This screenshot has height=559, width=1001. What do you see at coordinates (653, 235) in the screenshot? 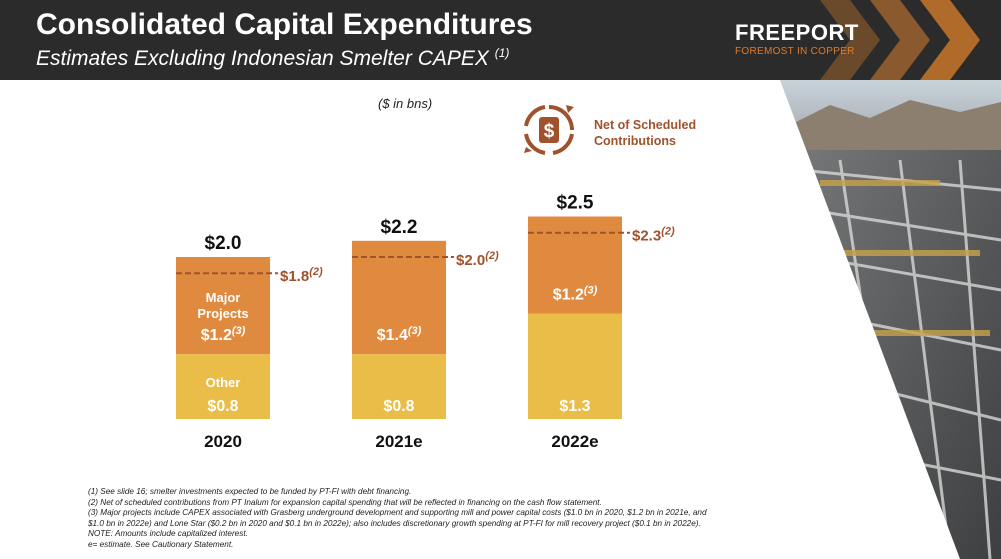
I see `net-contribution-label: $2.3(2)` at bounding box center [653, 235].